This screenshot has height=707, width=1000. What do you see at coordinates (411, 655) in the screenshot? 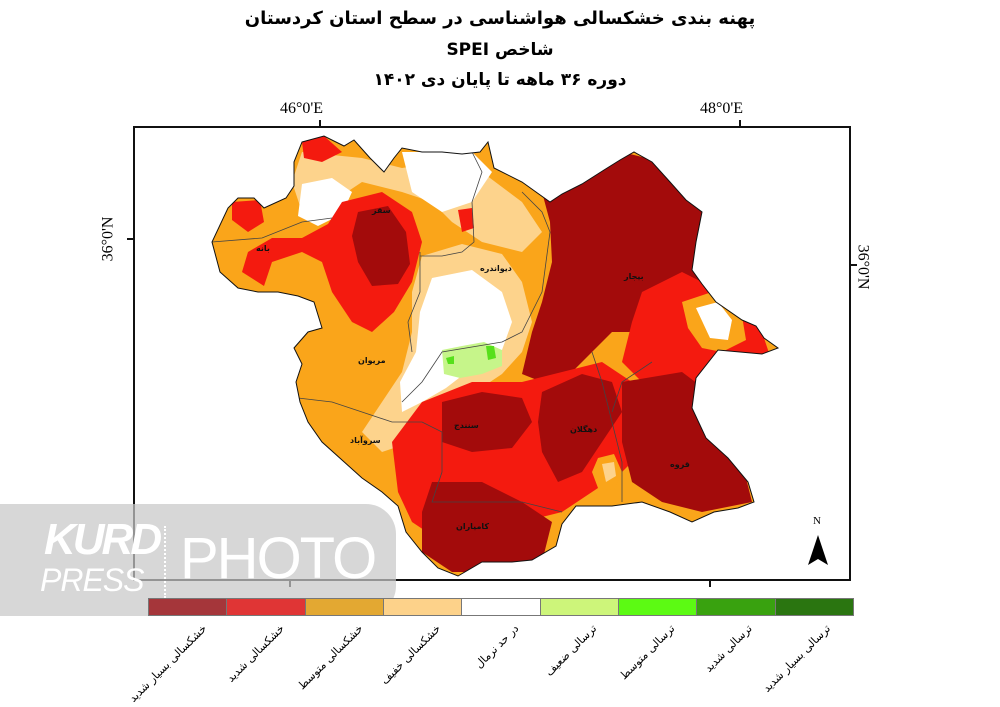
I see `legend-label-mild-drought: خشکسالی خفیف` at bounding box center [411, 655].